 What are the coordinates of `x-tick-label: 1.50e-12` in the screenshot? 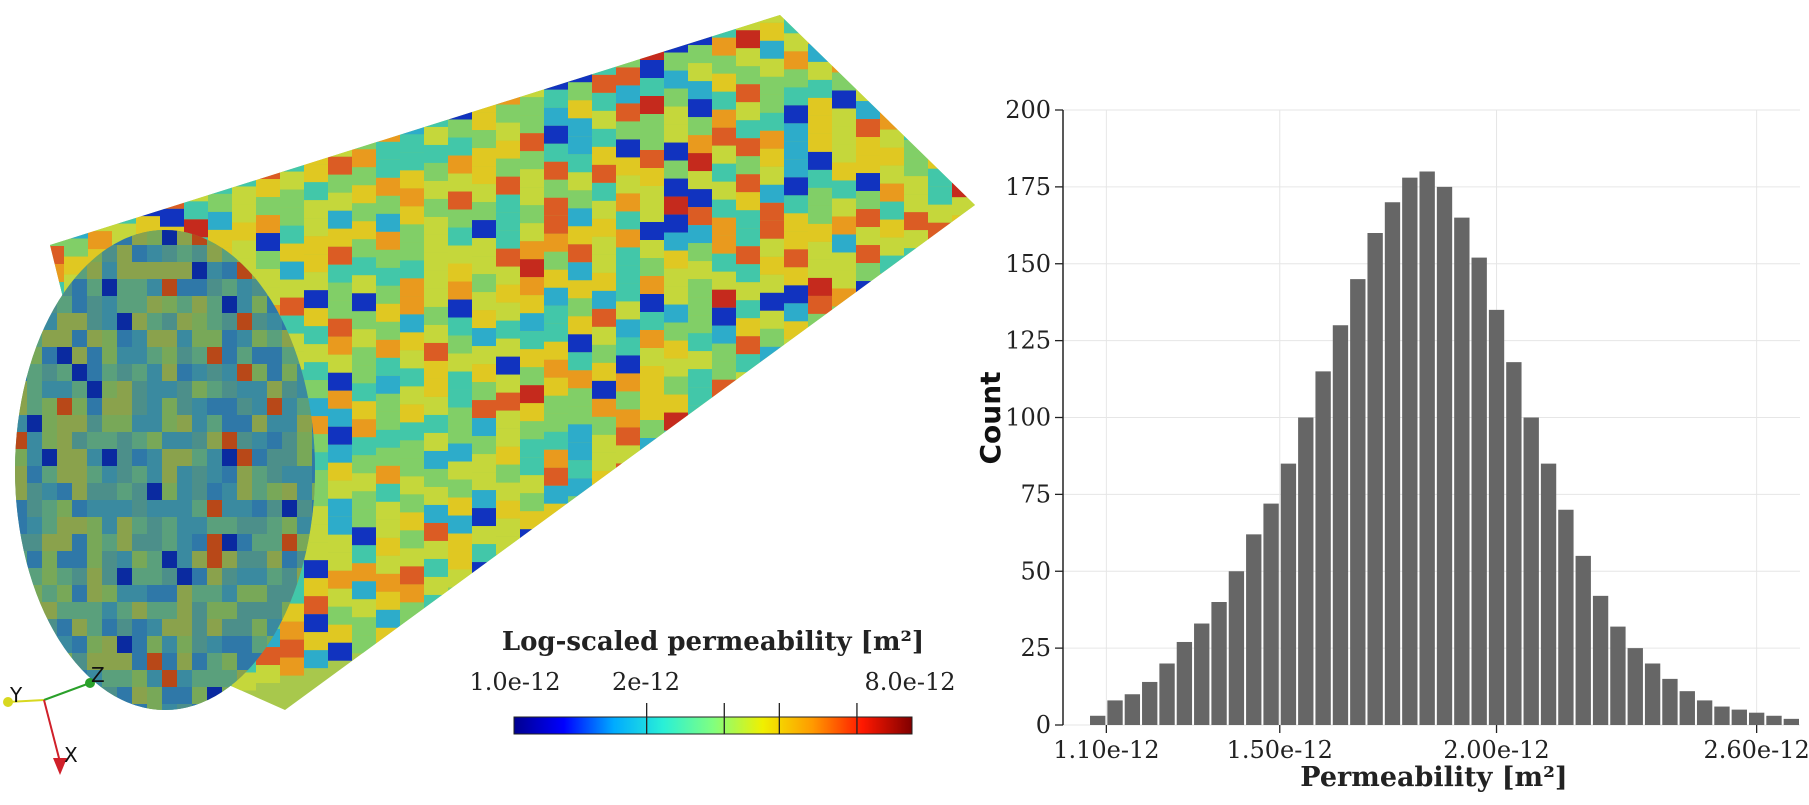 It's located at (1280, 750).